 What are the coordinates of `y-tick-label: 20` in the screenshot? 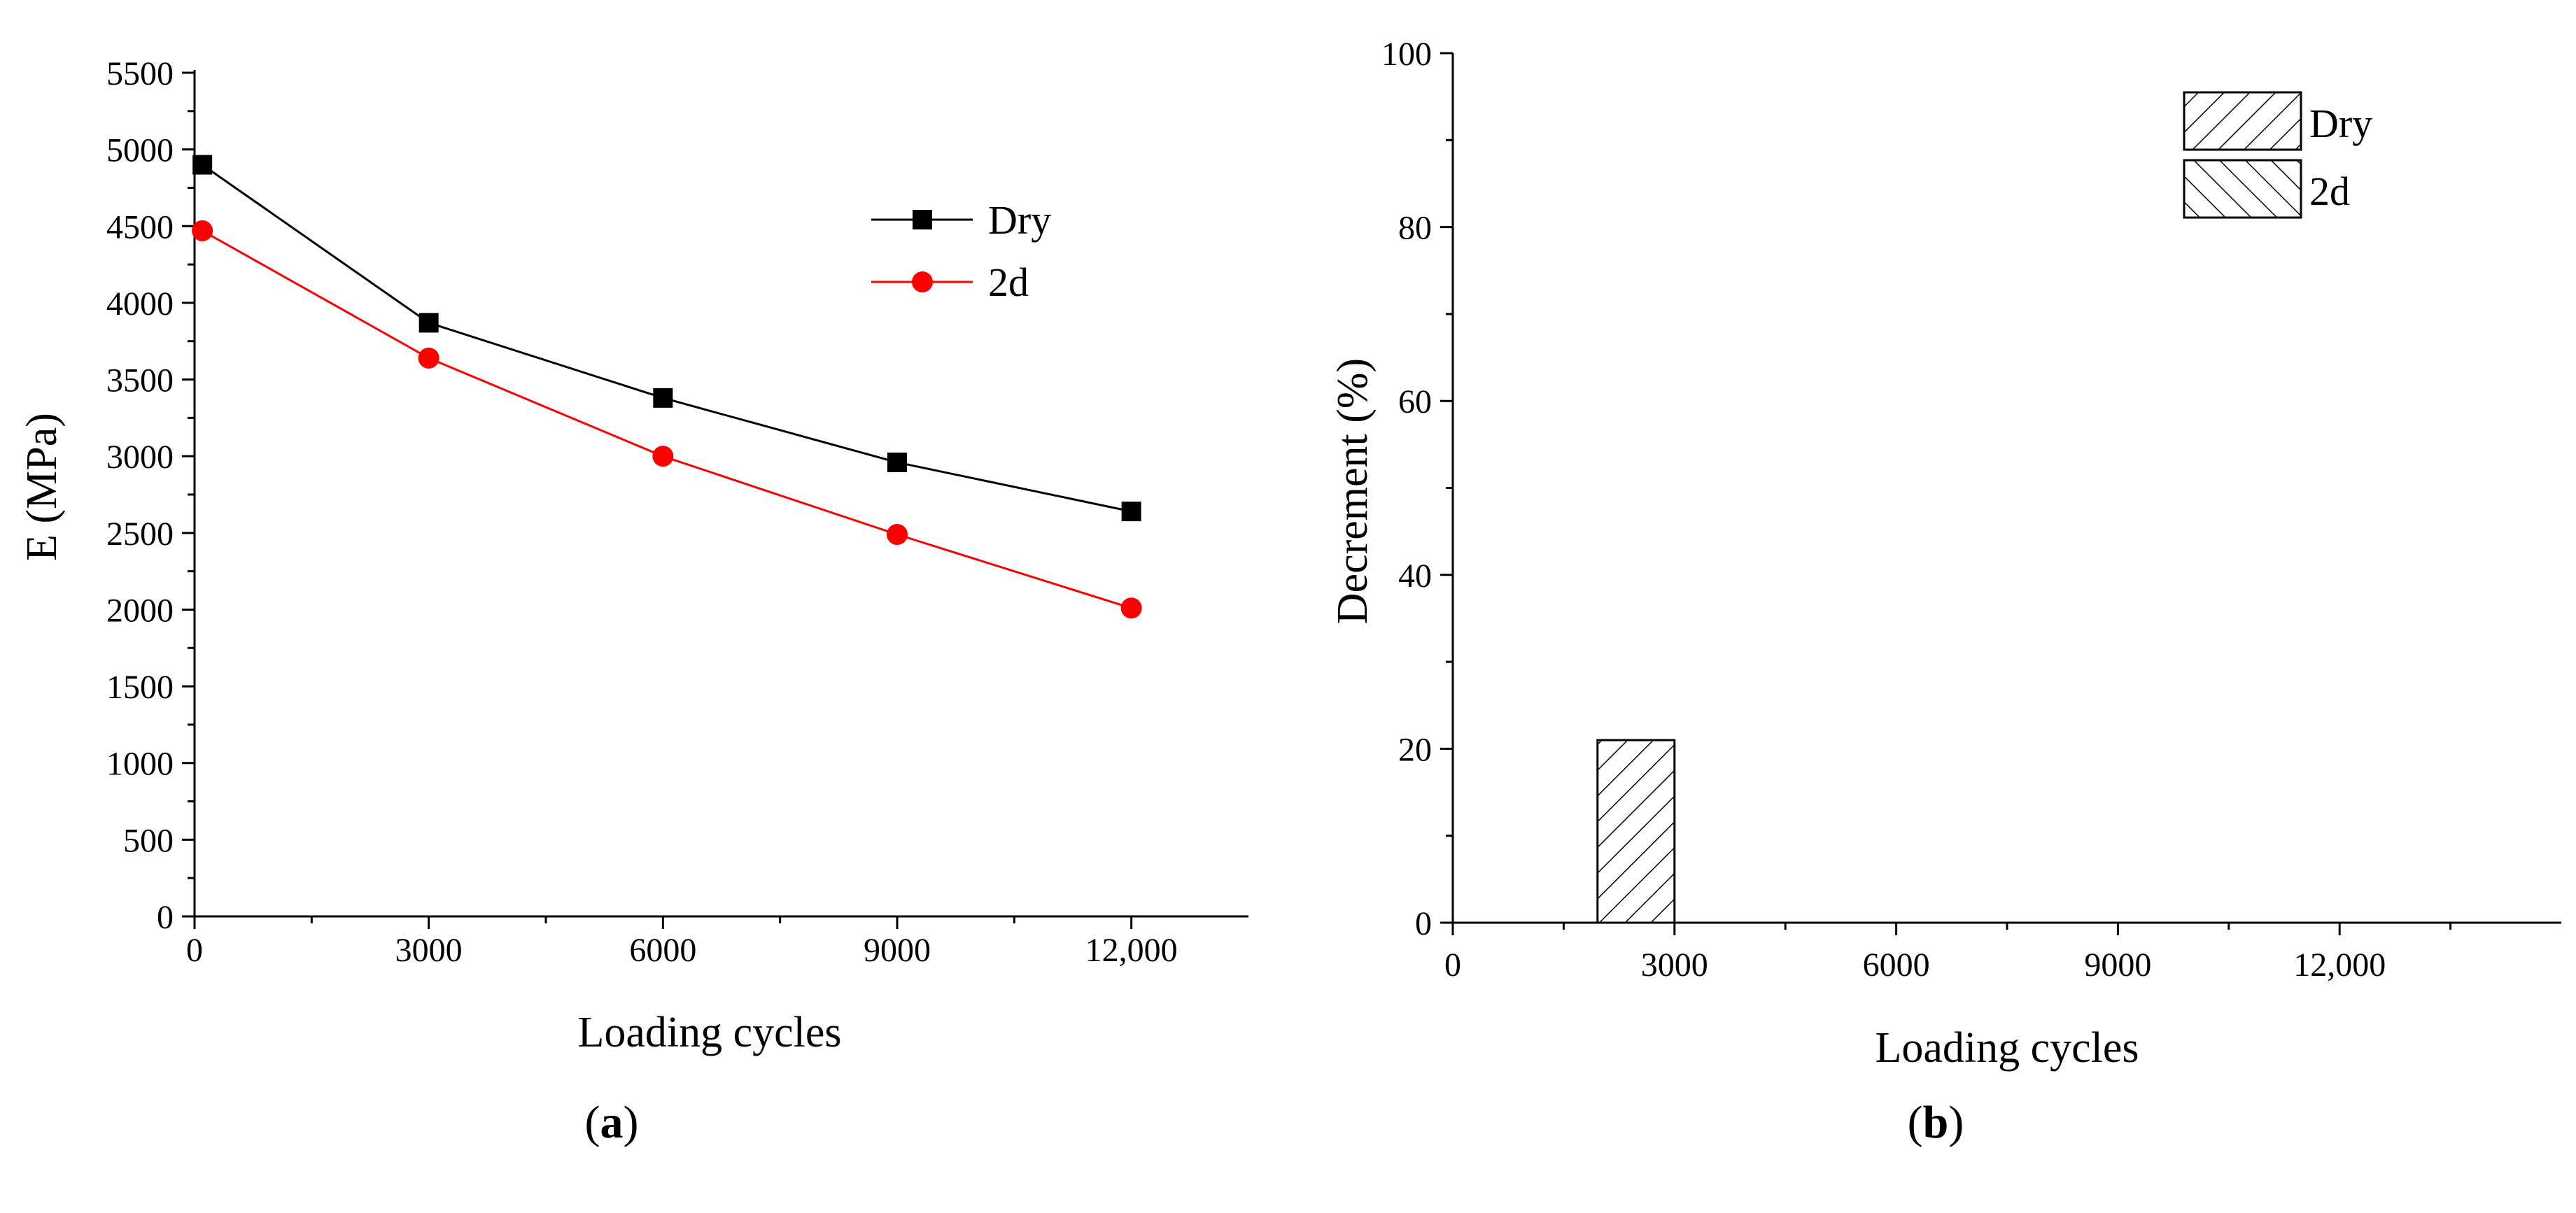 It's located at (1415, 750).